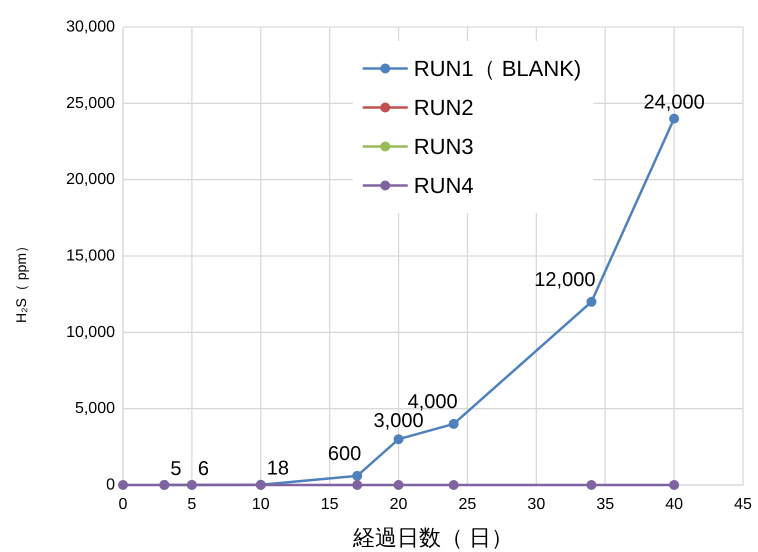 Image resolution: width=758 pixels, height=552 pixels. Describe the element at coordinates (444, 185) in the screenshot. I see `legend-label: RUN4` at that location.